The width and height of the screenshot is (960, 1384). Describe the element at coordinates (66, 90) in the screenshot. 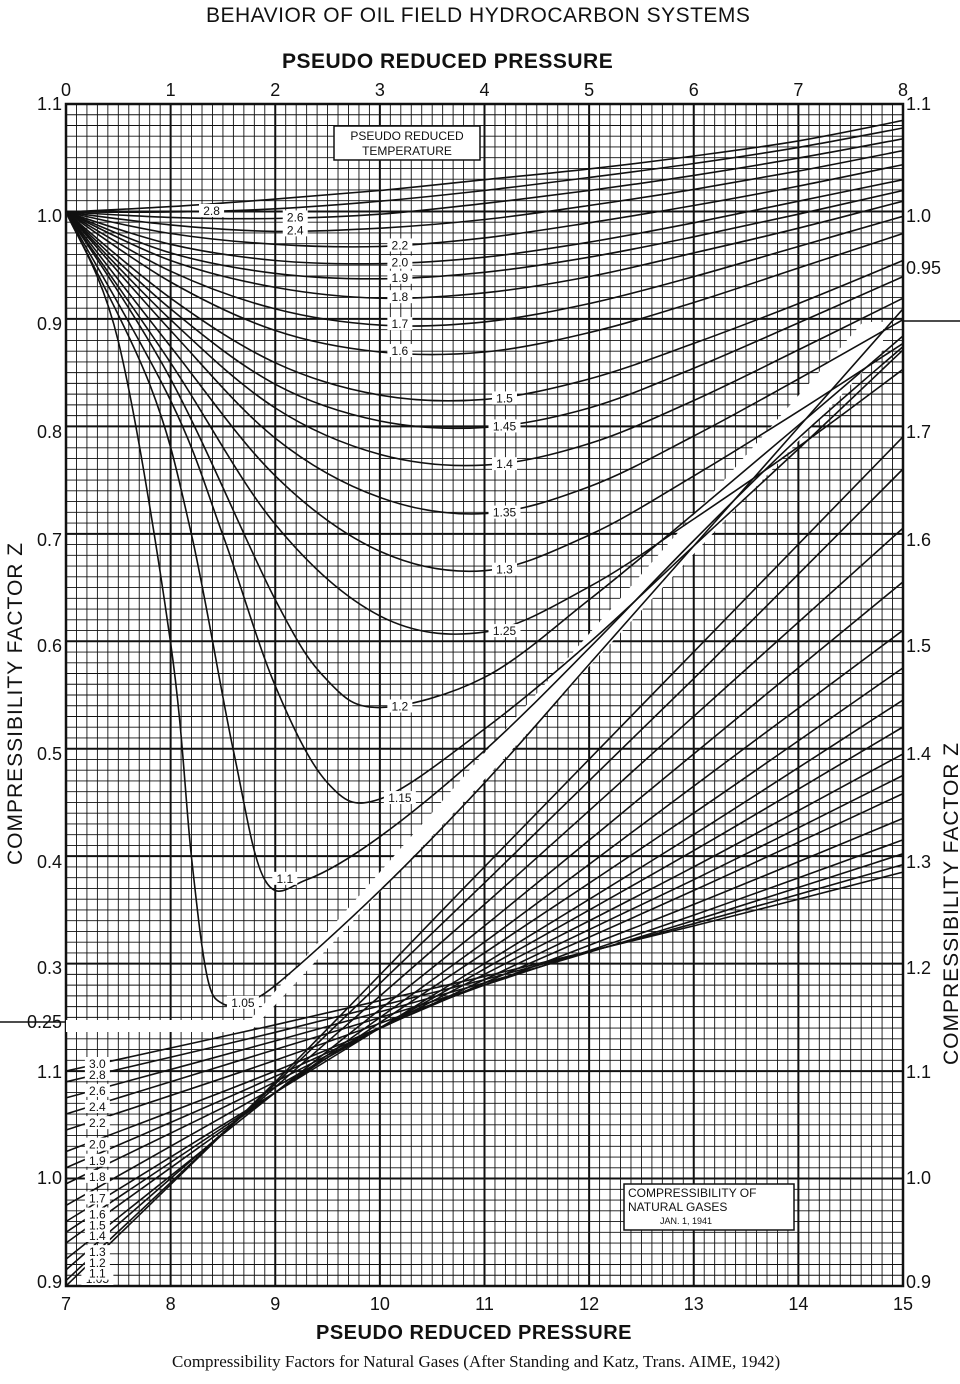

I see `top-x-tick: 0` at that location.